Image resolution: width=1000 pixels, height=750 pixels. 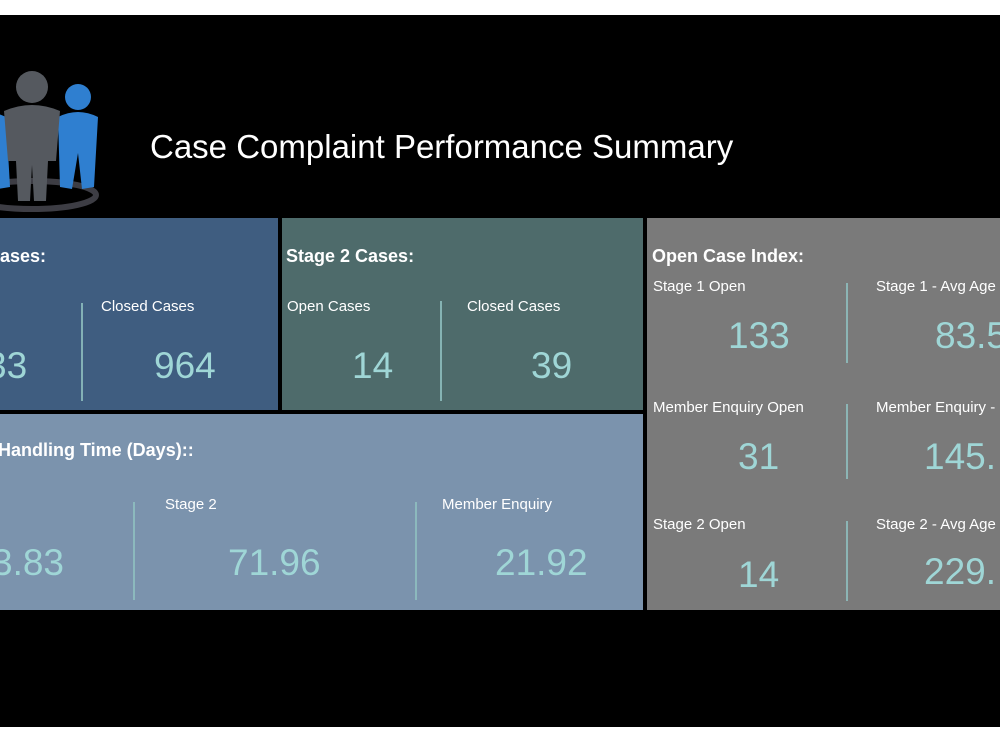 What do you see at coordinates (967, 335) in the screenshot?
I see `index-stage1-age-value: 83.5` at bounding box center [967, 335].